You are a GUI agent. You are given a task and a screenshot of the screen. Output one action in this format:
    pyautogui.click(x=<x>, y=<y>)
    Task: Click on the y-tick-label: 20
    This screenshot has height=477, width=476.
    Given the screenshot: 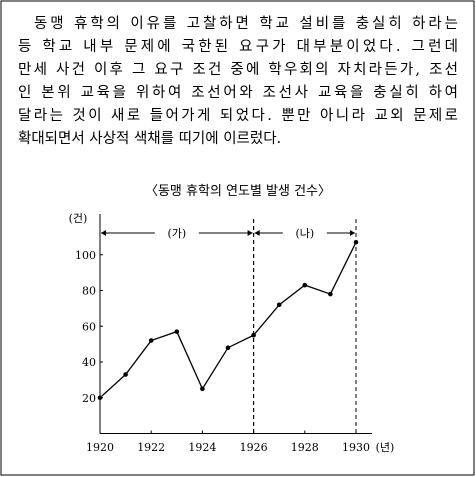 What is the action you would take?
    pyautogui.click(x=89, y=398)
    